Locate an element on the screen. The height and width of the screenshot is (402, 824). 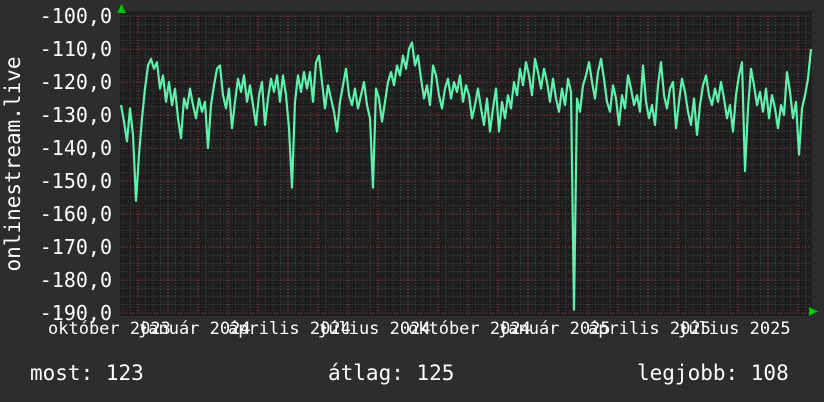
stat-best: legjobb: 108 is located at coordinates (713, 373).